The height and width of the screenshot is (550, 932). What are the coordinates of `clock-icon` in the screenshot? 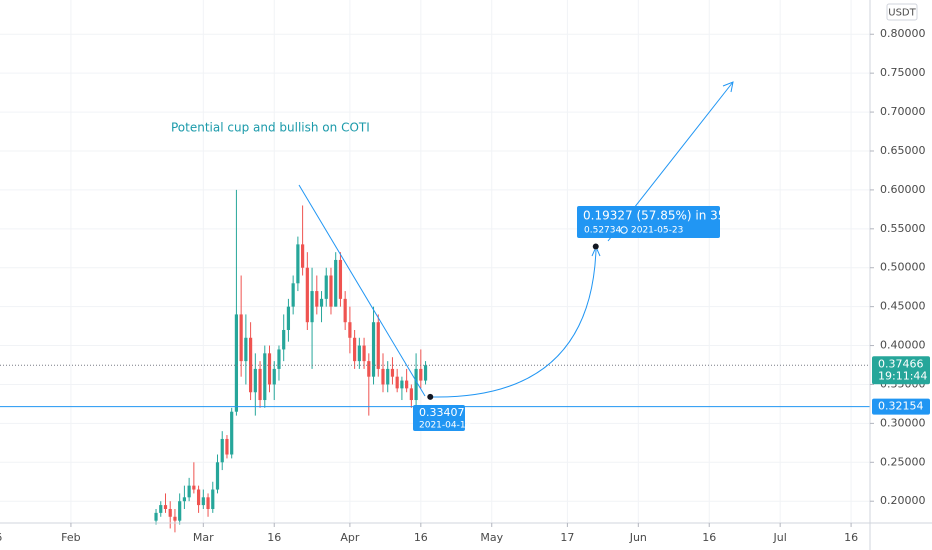 It's located at (624, 230).